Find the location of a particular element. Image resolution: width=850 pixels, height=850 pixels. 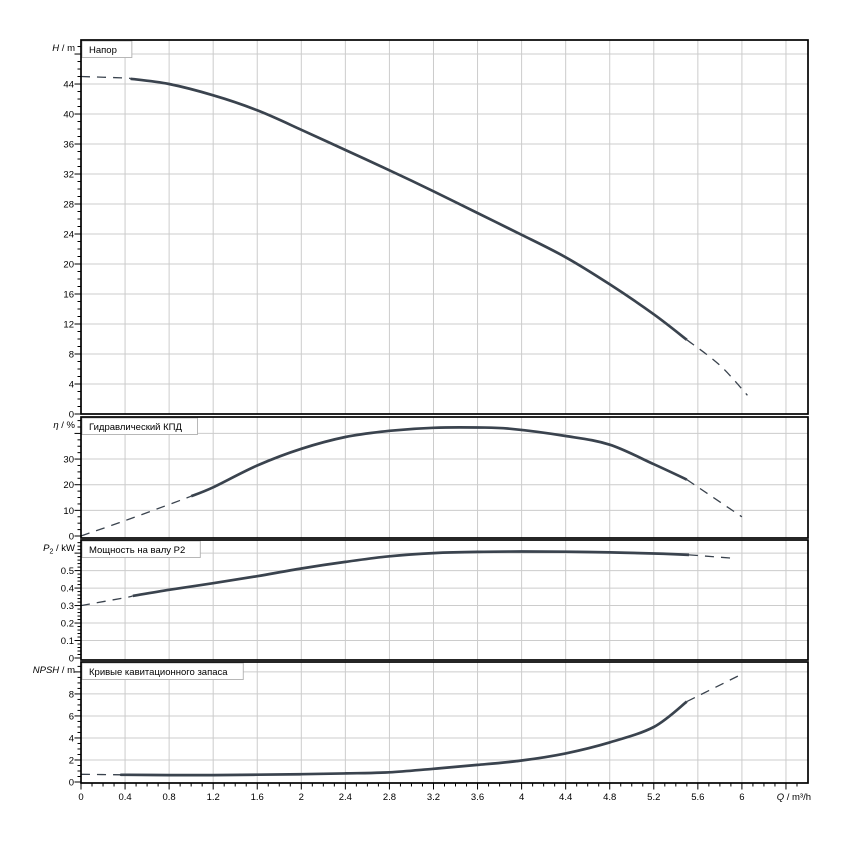

panel-title: Мощность на валу P2 is located at coordinates (137, 550).